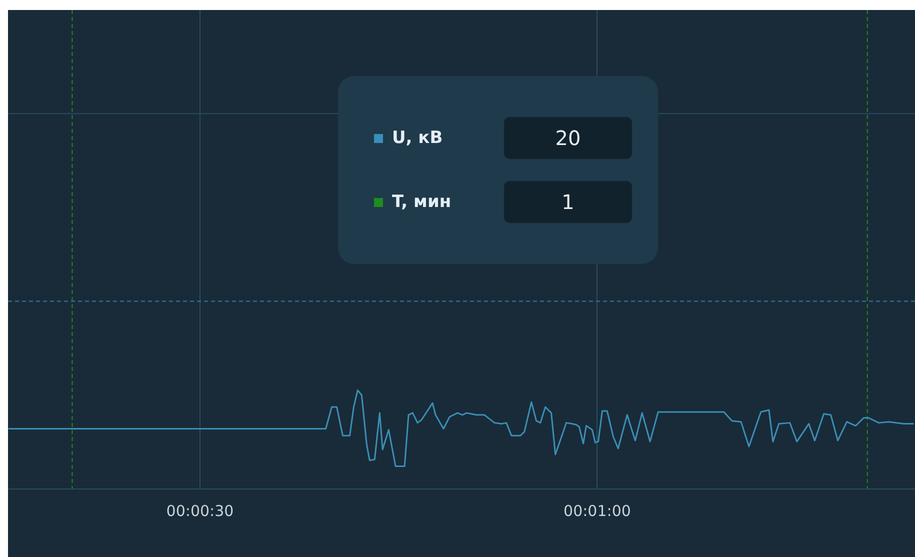  What do you see at coordinates (418, 138) in the screenshot?
I see `text: U, кВ` at bounding box center [418, 138].